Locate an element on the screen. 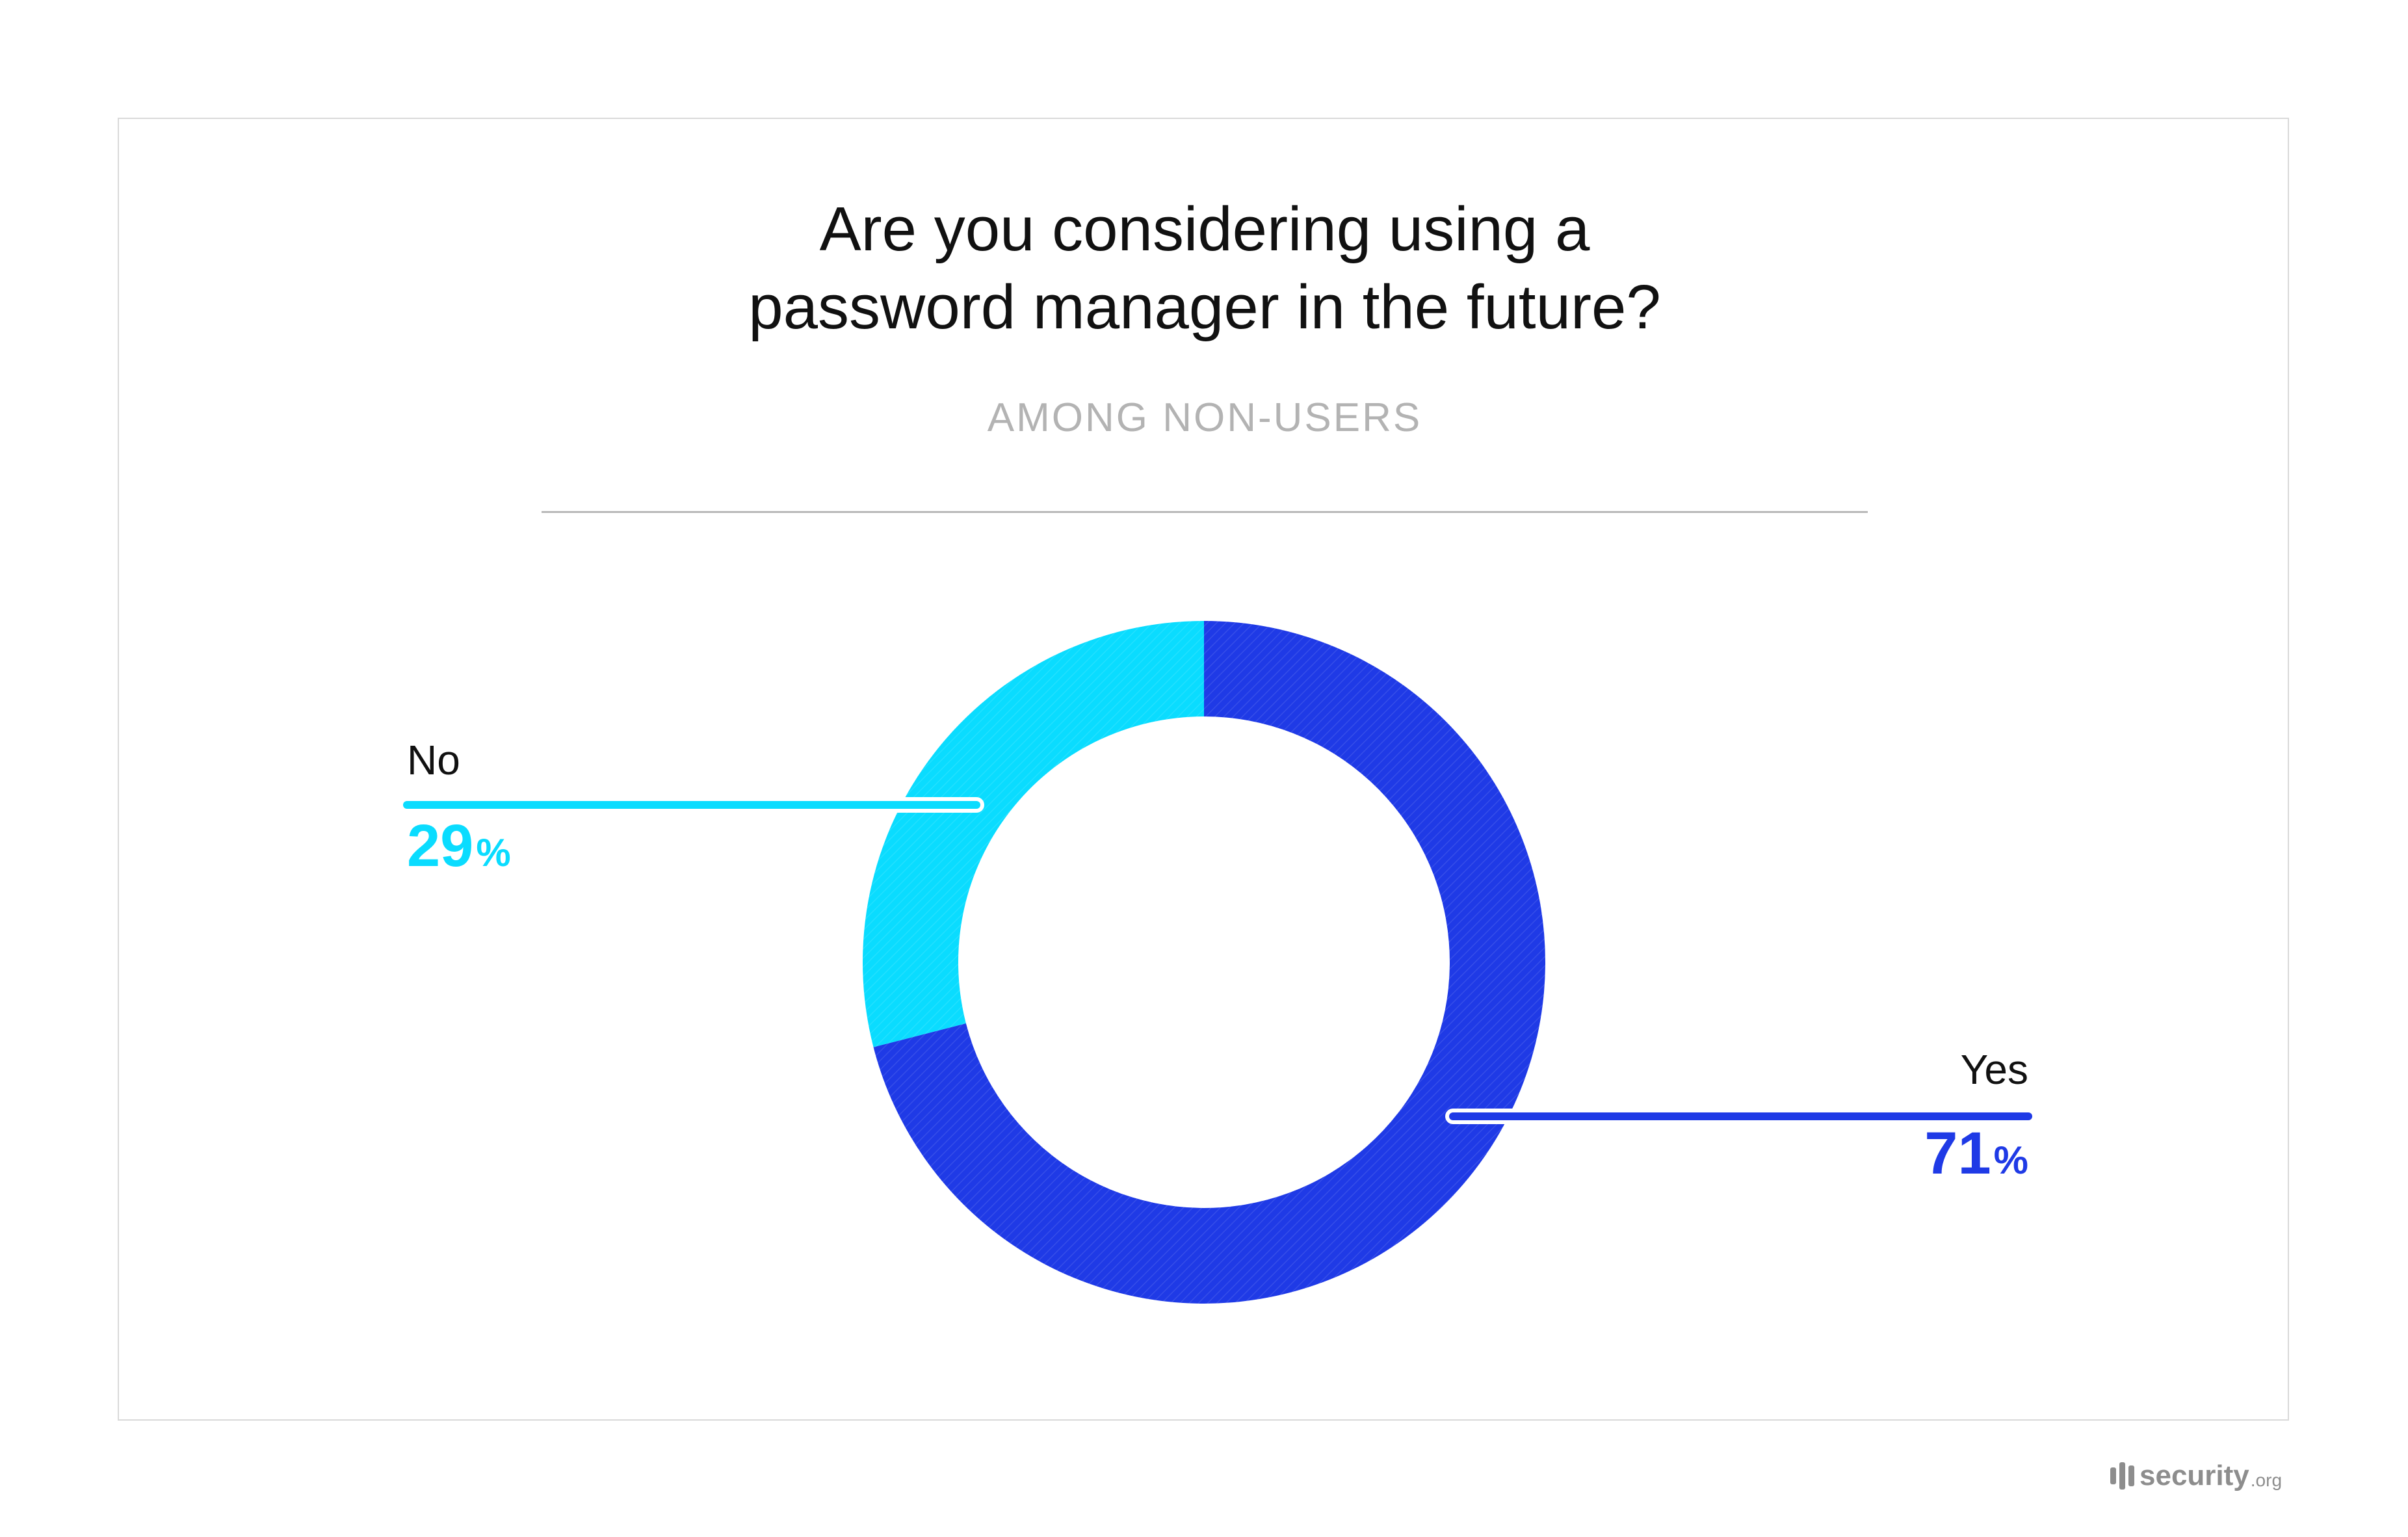 The height and width of the screenshot is (1537, 2408). chart-subtitle: AMONG NON-USERS is located at coordinates (1204, 417).